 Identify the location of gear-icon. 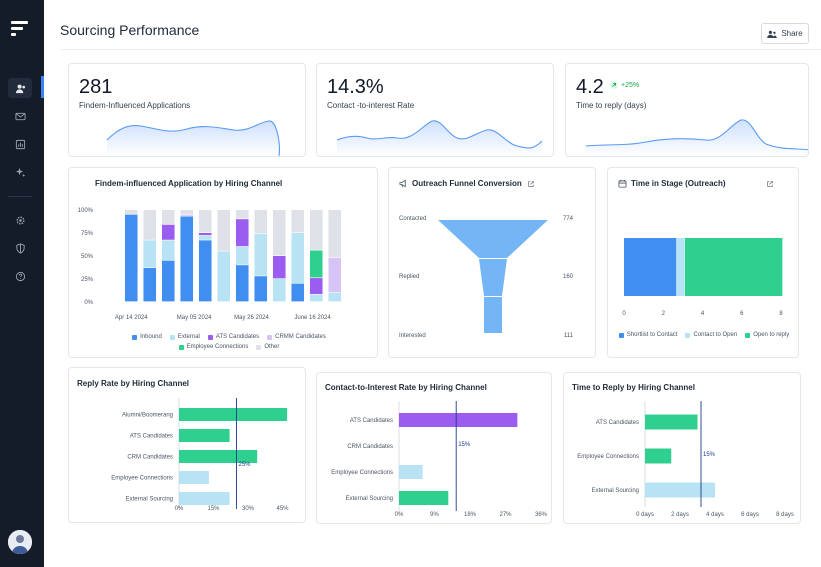
(20, 220).